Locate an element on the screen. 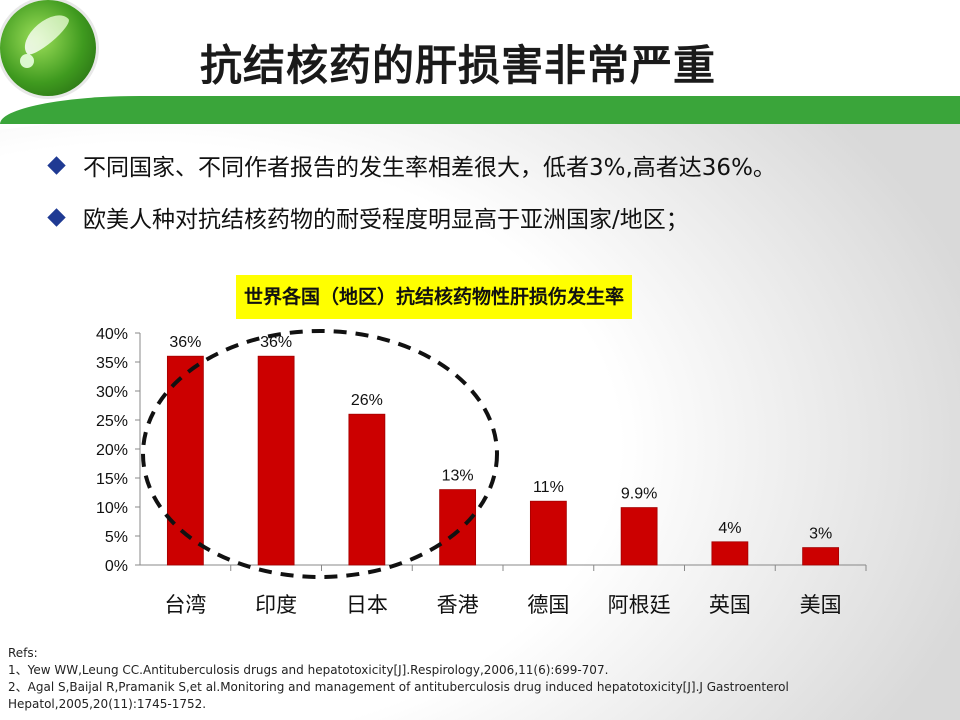 The width and height of the screenshot is (960, 720). data-label: 4% is located at coordinates (729, 528).